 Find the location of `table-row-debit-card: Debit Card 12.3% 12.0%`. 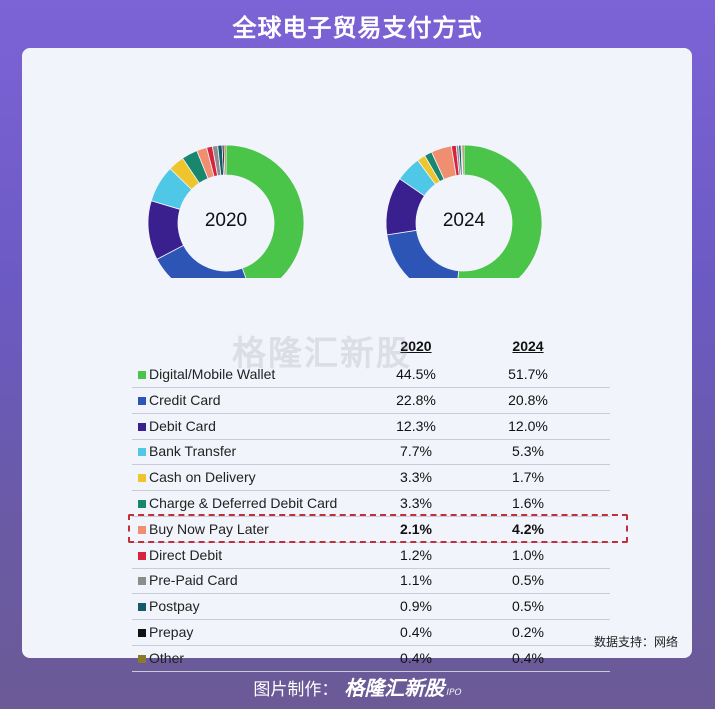

table-row-debit-card: Debit Card 12.3% 12.0% is located at coordinates (371, 427).